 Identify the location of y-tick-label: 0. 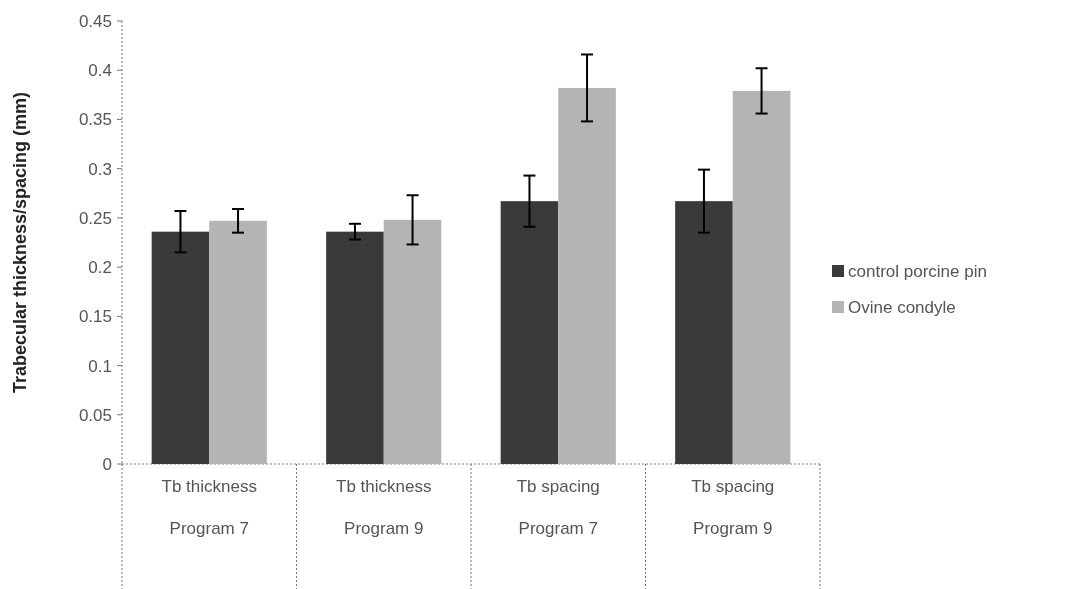
(107, 464).